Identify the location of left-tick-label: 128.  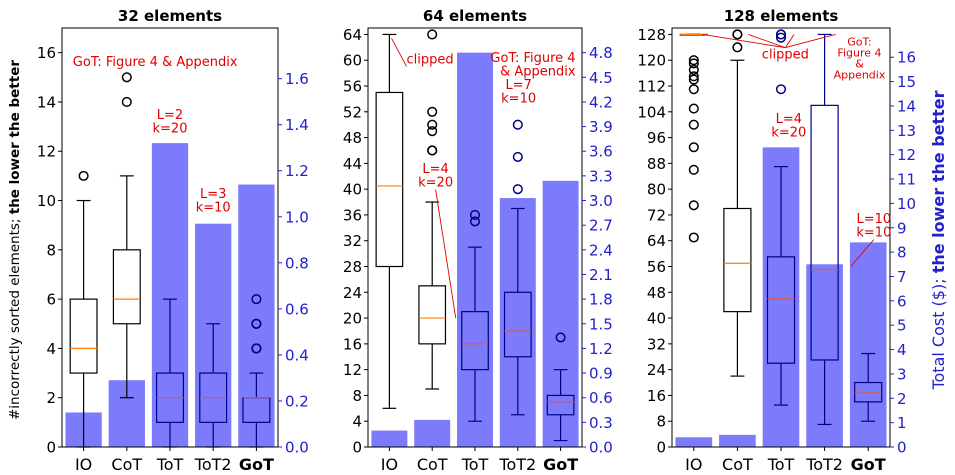
(651, 35).